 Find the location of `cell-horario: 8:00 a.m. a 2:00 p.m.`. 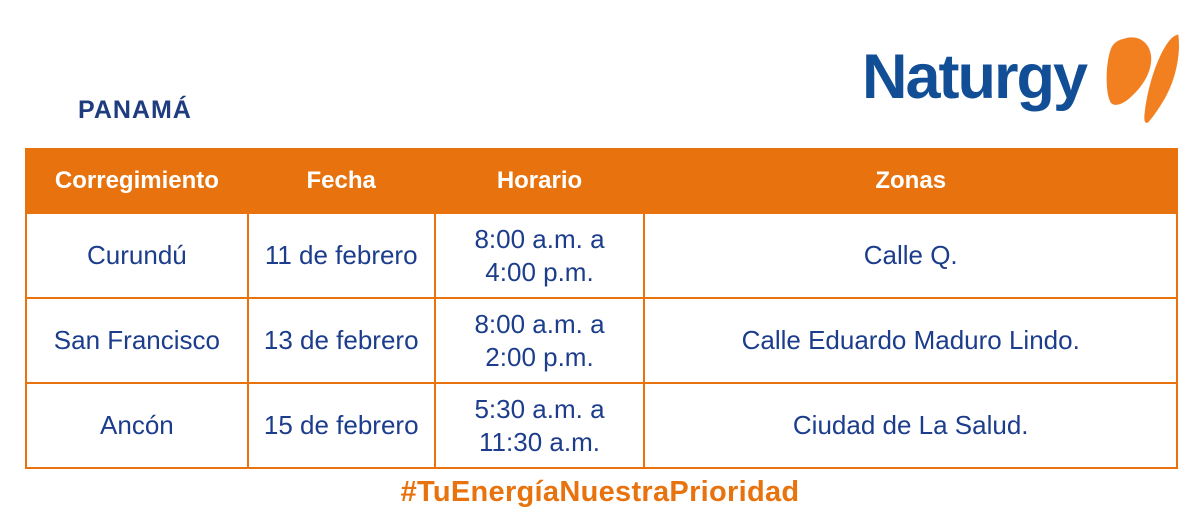

cell-horario: 8:00 a.m. a 2:00 p.m. is located at coordinates (539, 340).